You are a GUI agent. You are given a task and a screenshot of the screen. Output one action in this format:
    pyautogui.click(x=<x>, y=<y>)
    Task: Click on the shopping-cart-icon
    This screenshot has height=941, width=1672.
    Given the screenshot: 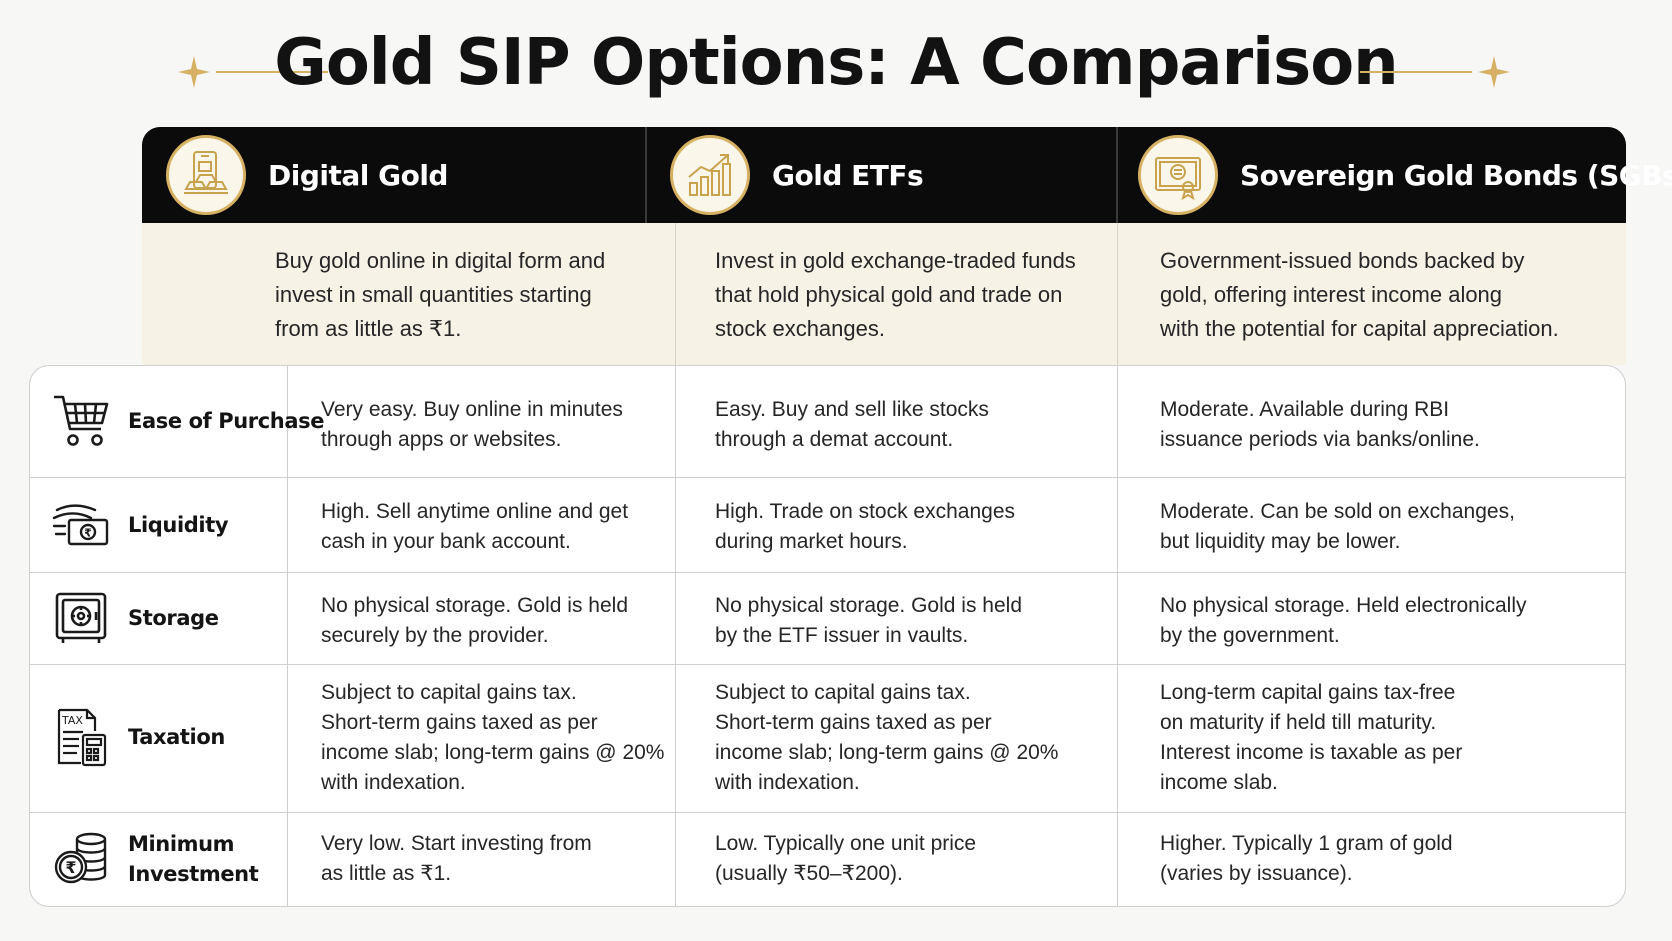 What is the action you would take?
    pyautogui.click(x=81, y=421)
    